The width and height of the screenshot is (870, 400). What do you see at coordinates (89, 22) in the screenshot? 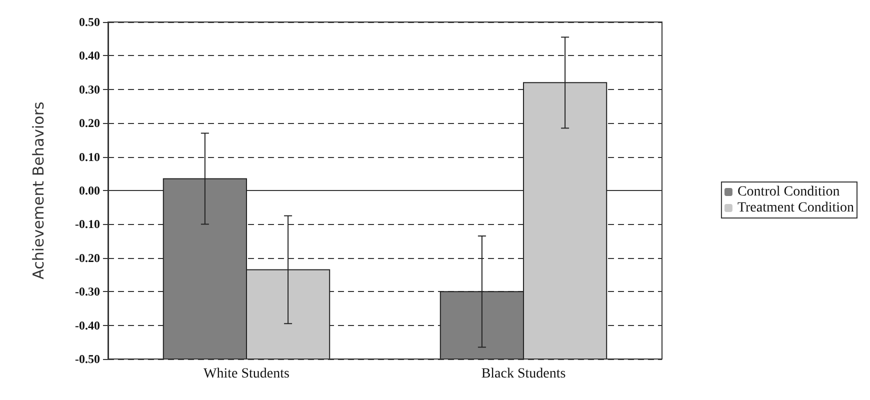
I see `y-tick-label: 0.50` at bounding box center [89, 22].